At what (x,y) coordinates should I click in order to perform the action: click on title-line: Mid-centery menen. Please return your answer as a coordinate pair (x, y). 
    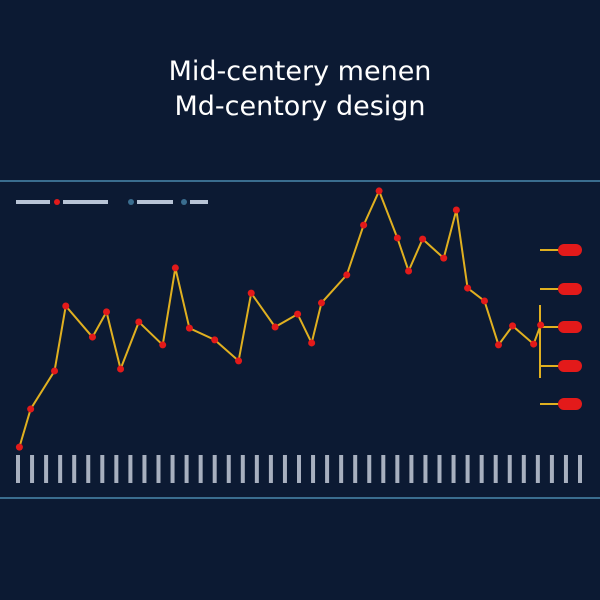
    Looking at the image, I should click on (300, 71).